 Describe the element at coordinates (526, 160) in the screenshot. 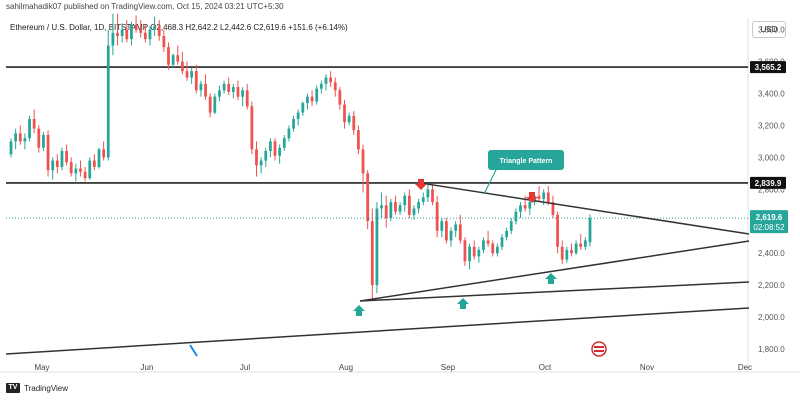

I see `triangle-pattern-callout` at that location.